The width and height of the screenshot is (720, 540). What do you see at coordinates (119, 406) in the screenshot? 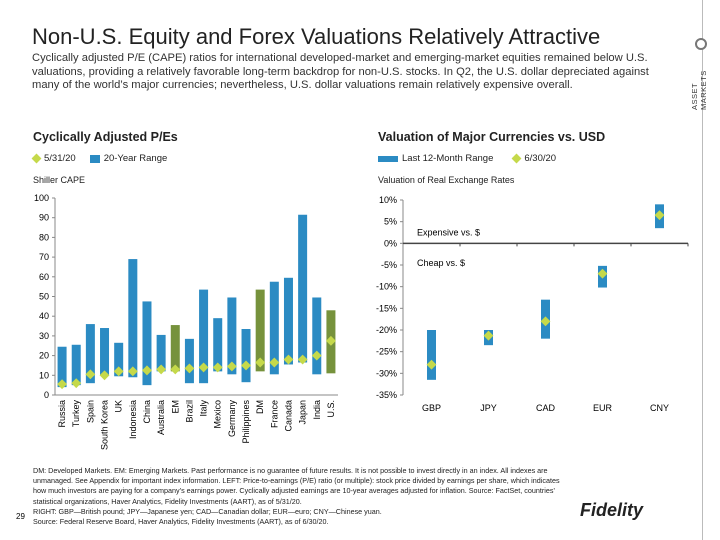
I see `x-tick-label: UK` at bounding box center [119, 406].